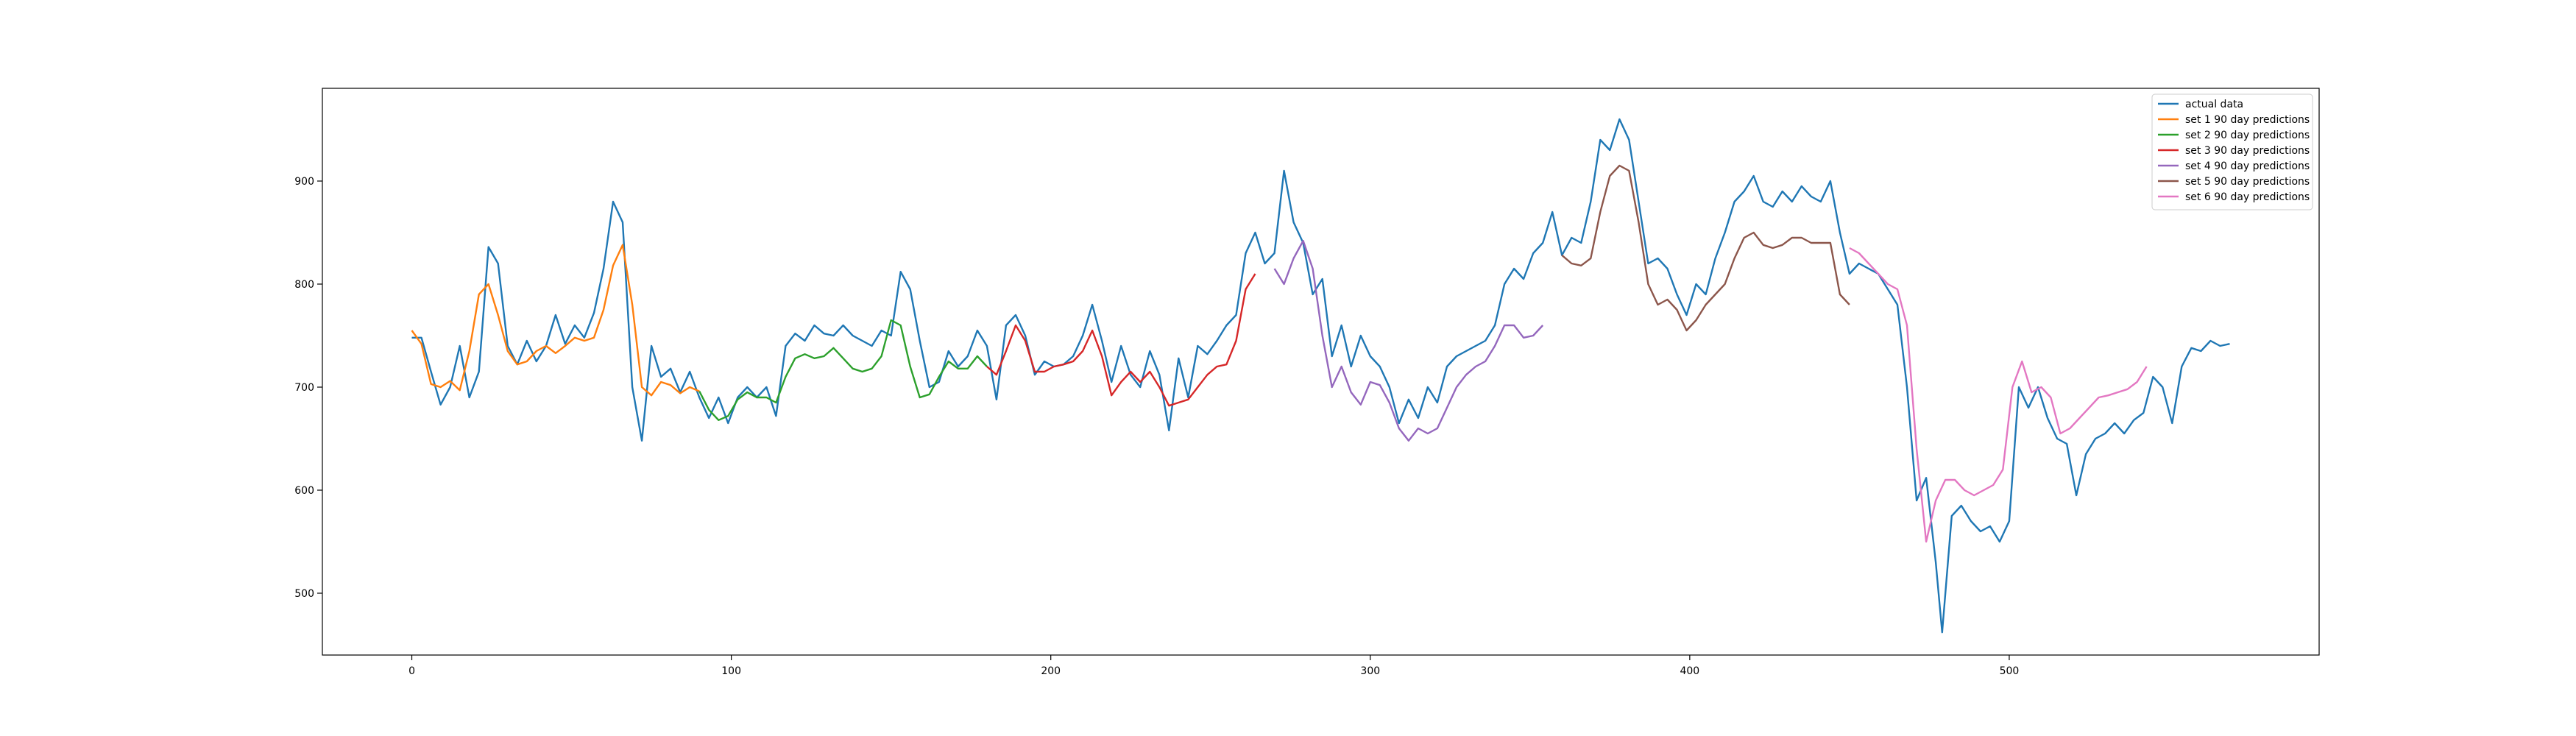 The width and height of the screenshot is (2576, 736). Describe the element at coordinates (731, 671) in the screenshot. I see `x-tick-label: 100` at that location.